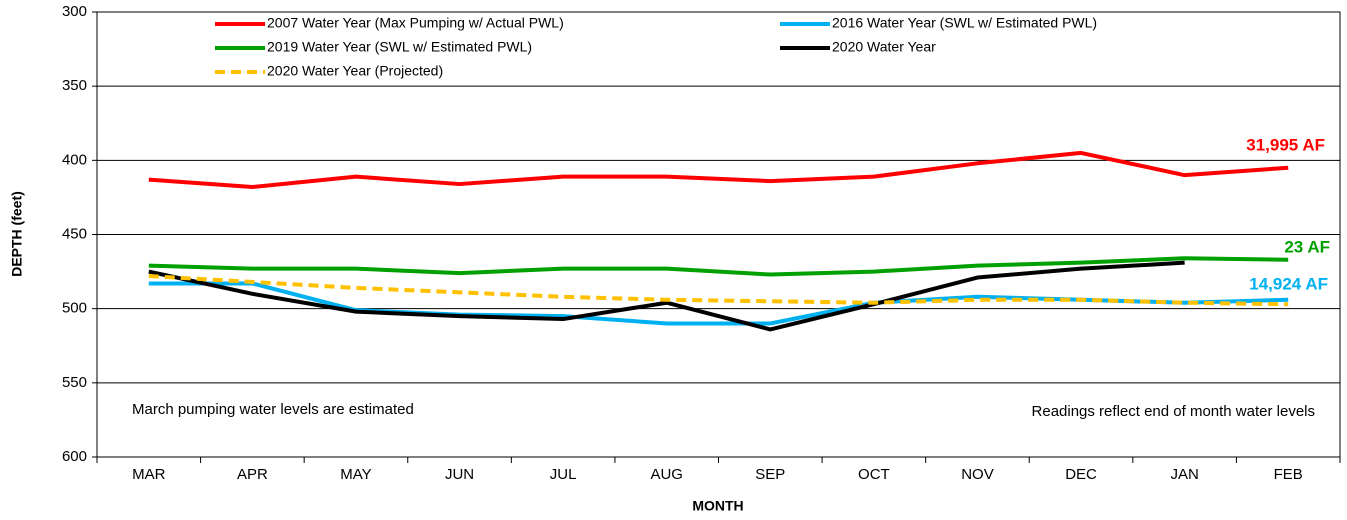  I want to click on annotation: March pumping water levels are estimated, so click(273, 409).